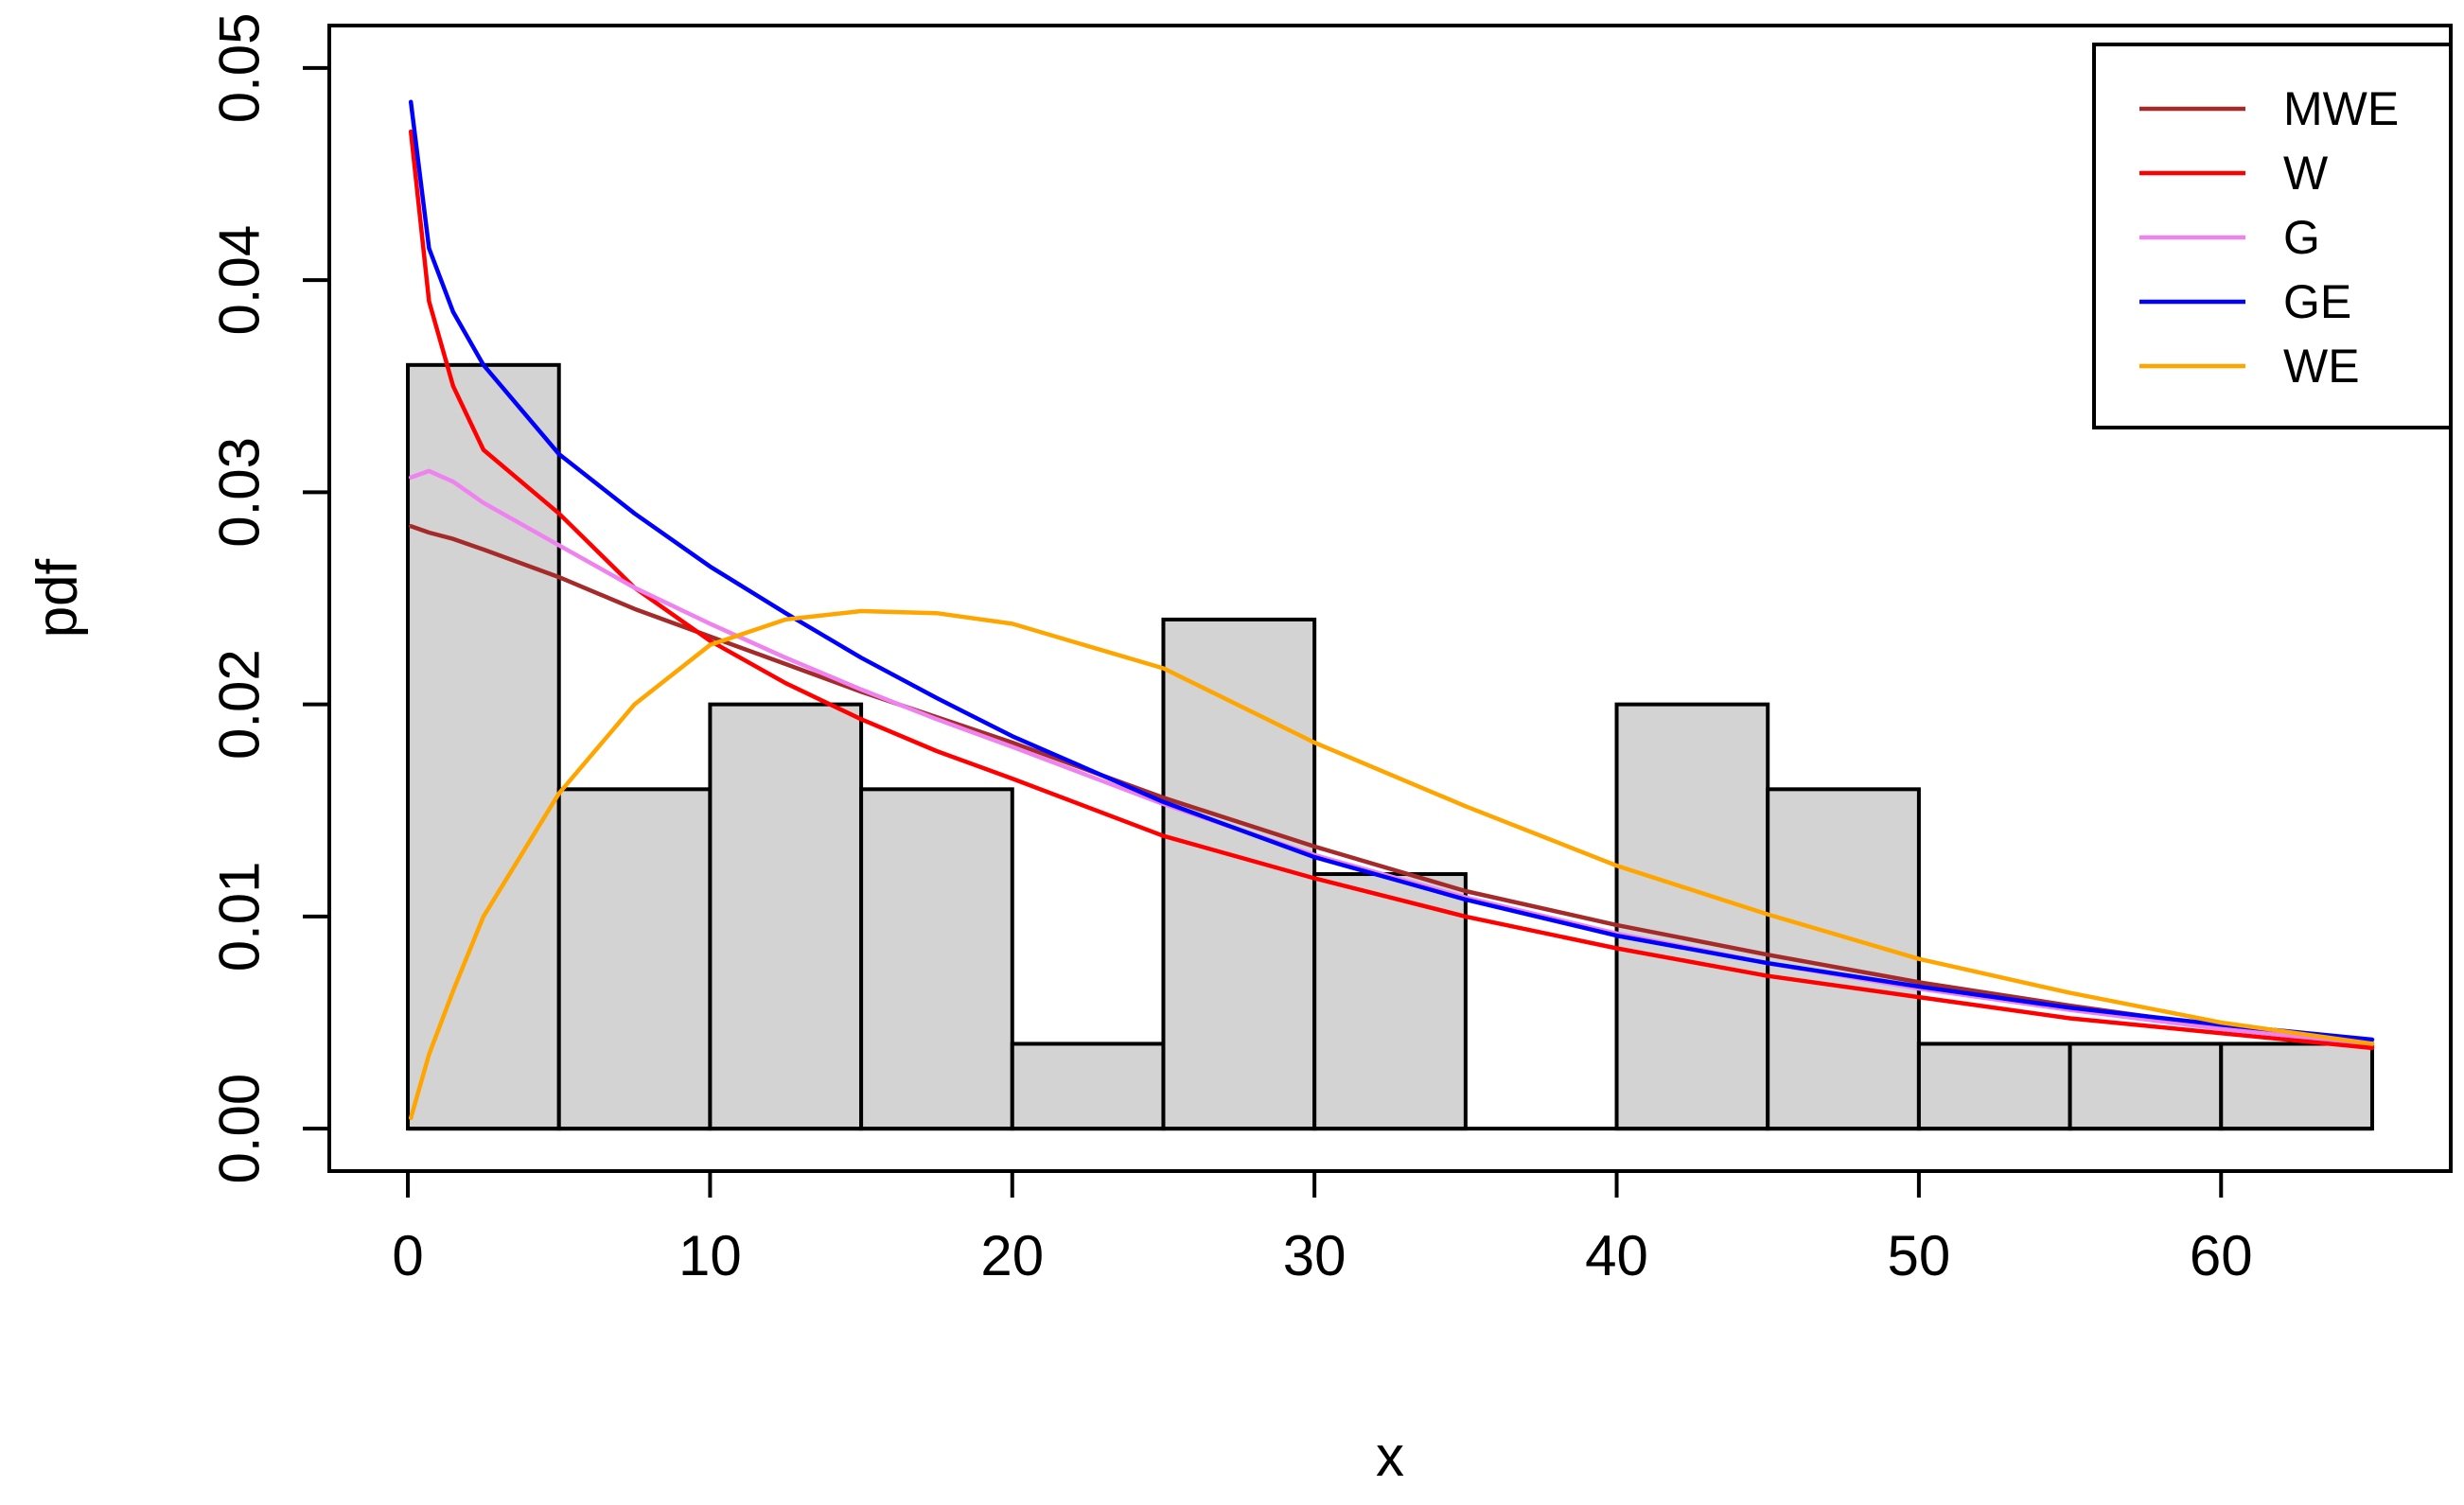  What do you see at coordinates (240, 916) in the screenshot?
I see `y-tick-label: 0.01` at bounding box center [240, 916].